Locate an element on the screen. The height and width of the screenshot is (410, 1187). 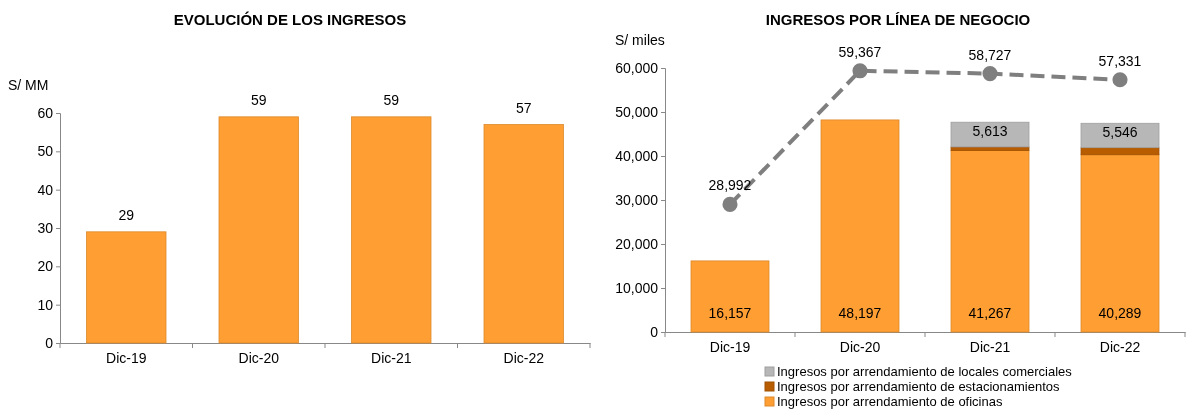
data-label: 28,992 is located at coordinates (730, 185).